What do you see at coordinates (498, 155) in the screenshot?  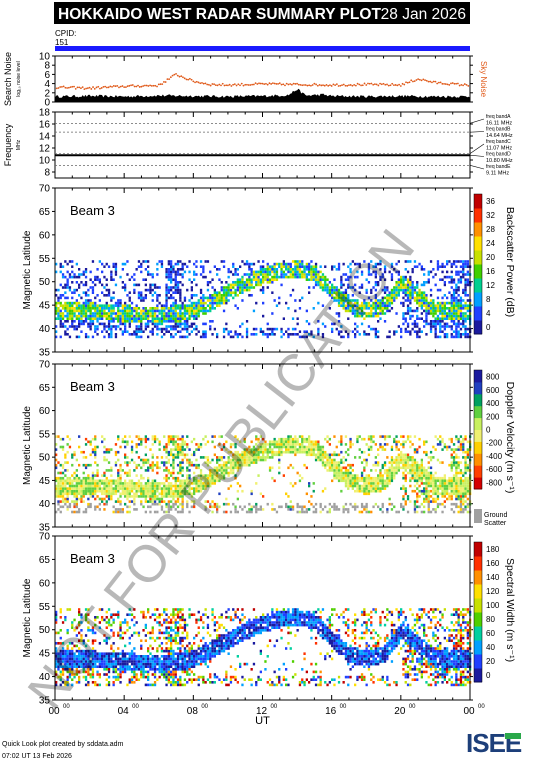 I see `freq-band-label: freq bandD` at bounding box center [498, 155].